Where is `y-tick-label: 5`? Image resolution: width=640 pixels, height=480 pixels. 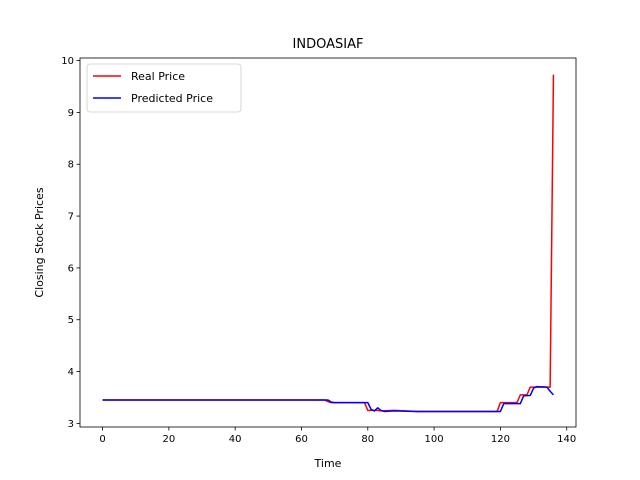 y-tick-label: 5 is located at coordinates (71, 320).